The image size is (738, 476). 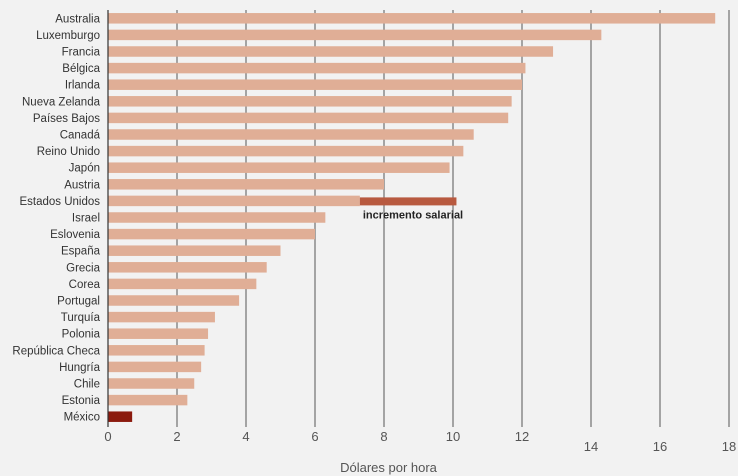 I want to click on category-label: Irlanda, so click(x=83, y=86).